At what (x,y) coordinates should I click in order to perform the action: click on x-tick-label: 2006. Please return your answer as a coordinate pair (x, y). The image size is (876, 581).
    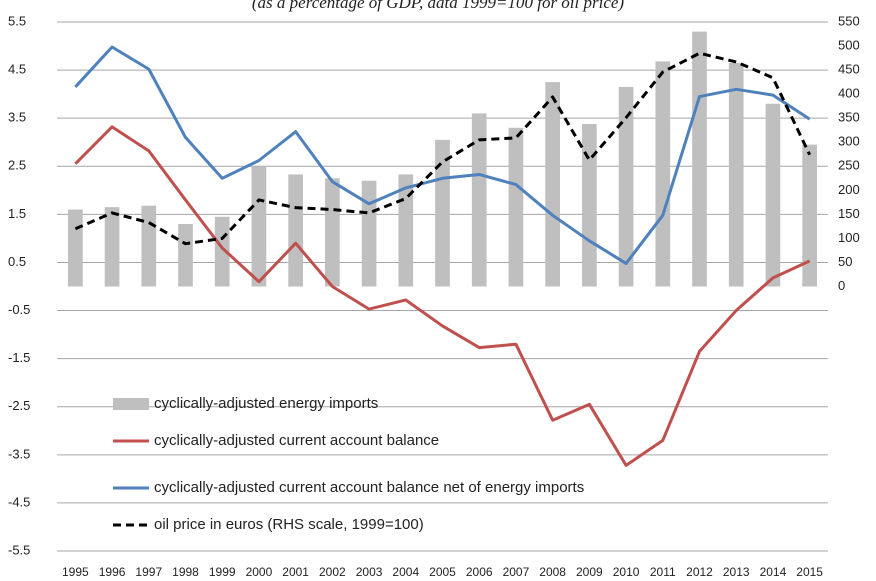
    Looking at the image, I should click on (479, 572).